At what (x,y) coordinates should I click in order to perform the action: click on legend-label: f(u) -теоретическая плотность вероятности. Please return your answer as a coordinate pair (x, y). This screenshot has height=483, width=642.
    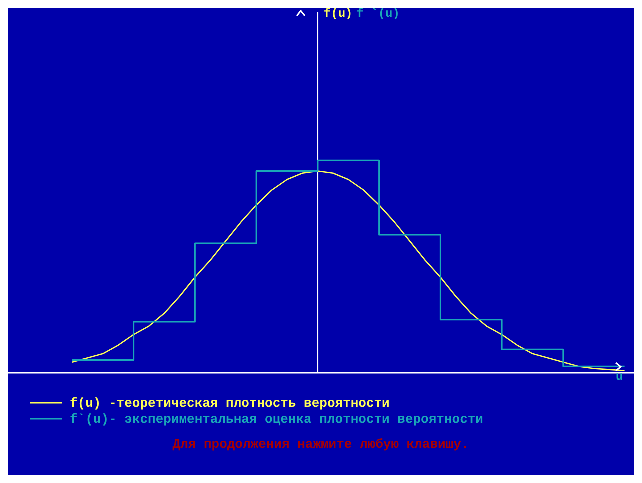
    Looking at the image, I should click on (230, 403).